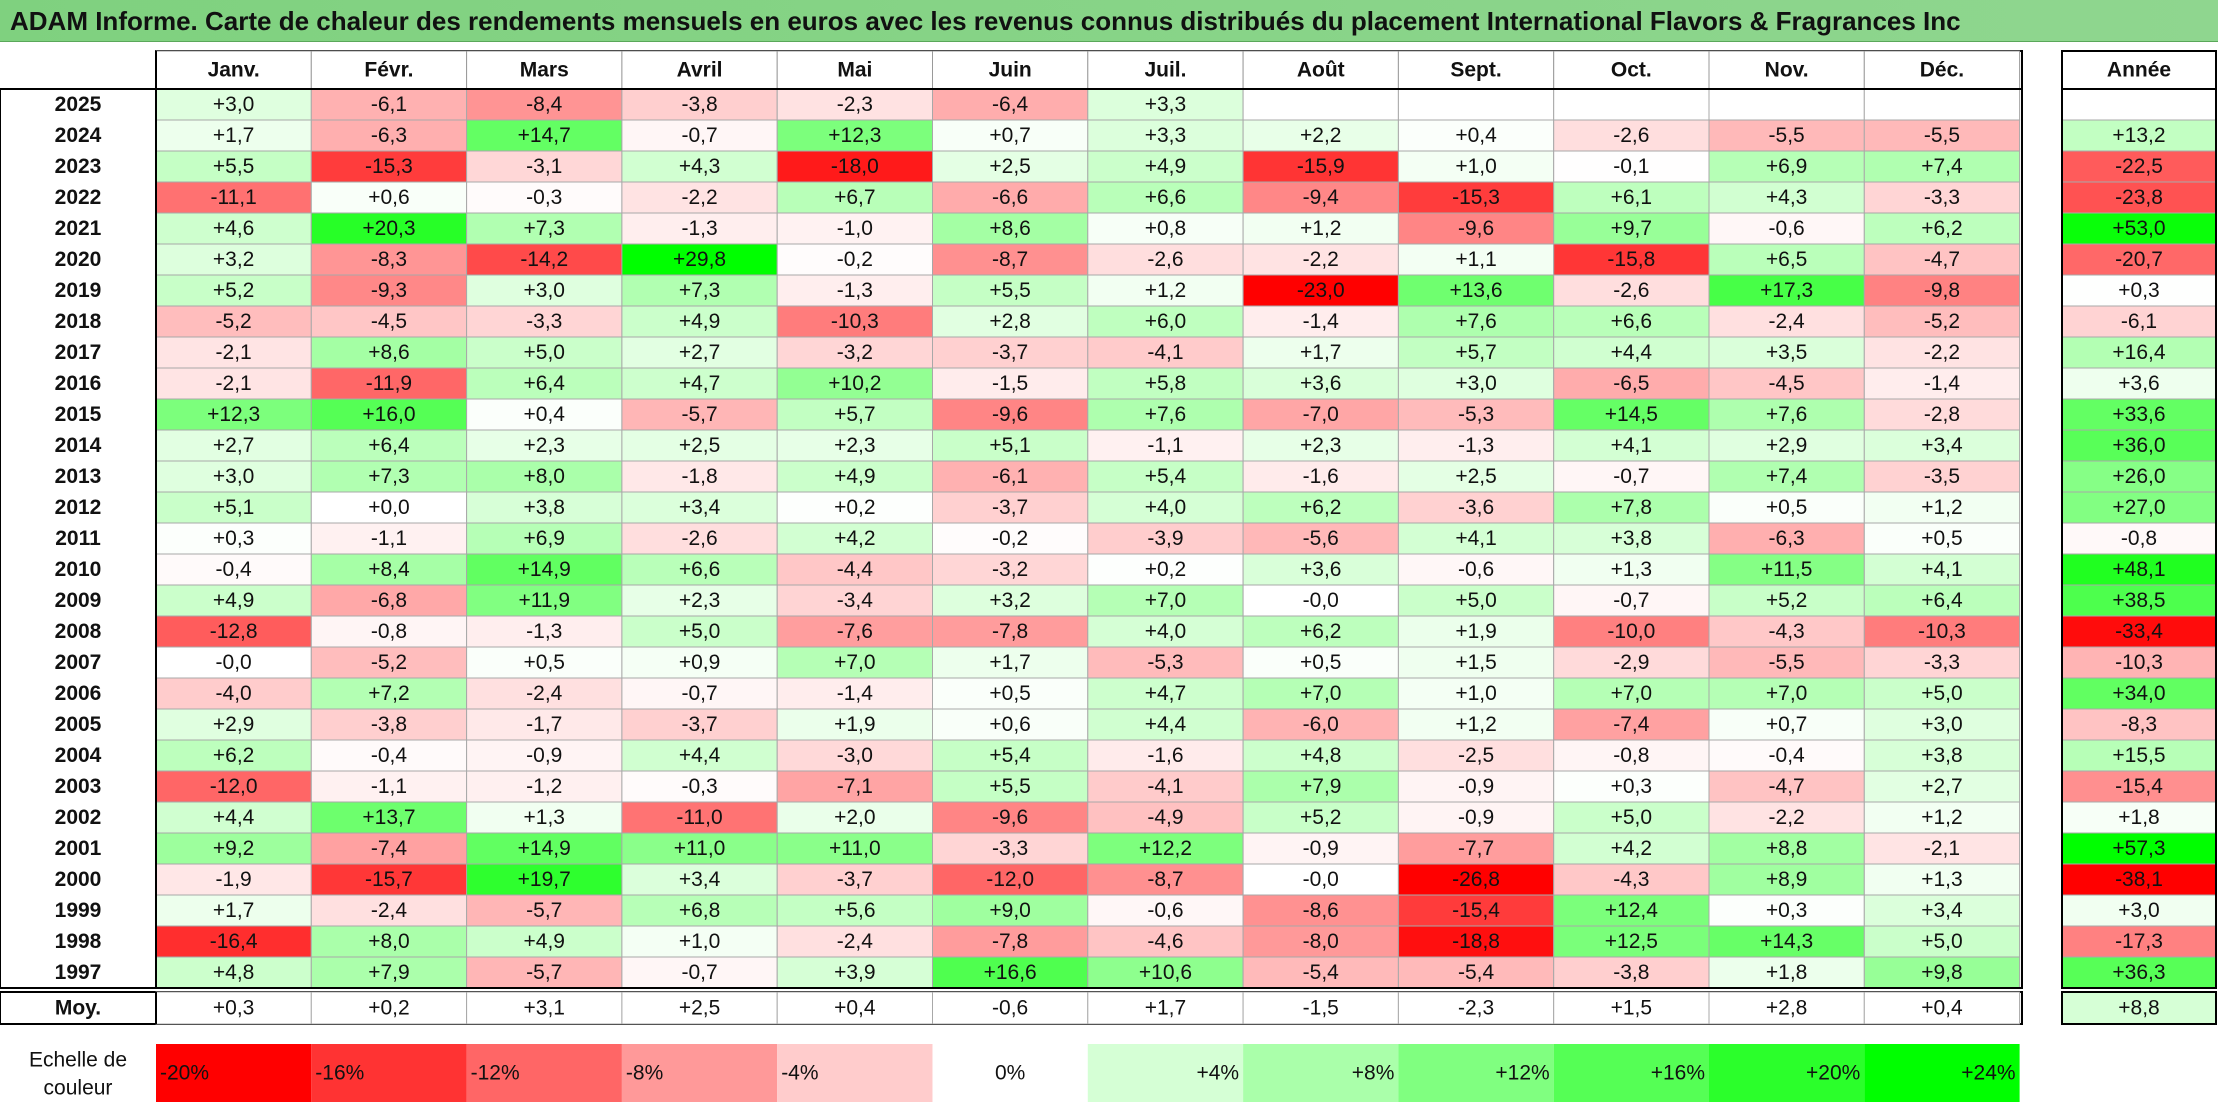 This screenshot has width=2218, height=1106. Describe the element at coordinates (233, 755) in the screenshot. I see `cell-value: +6,2` at that location.